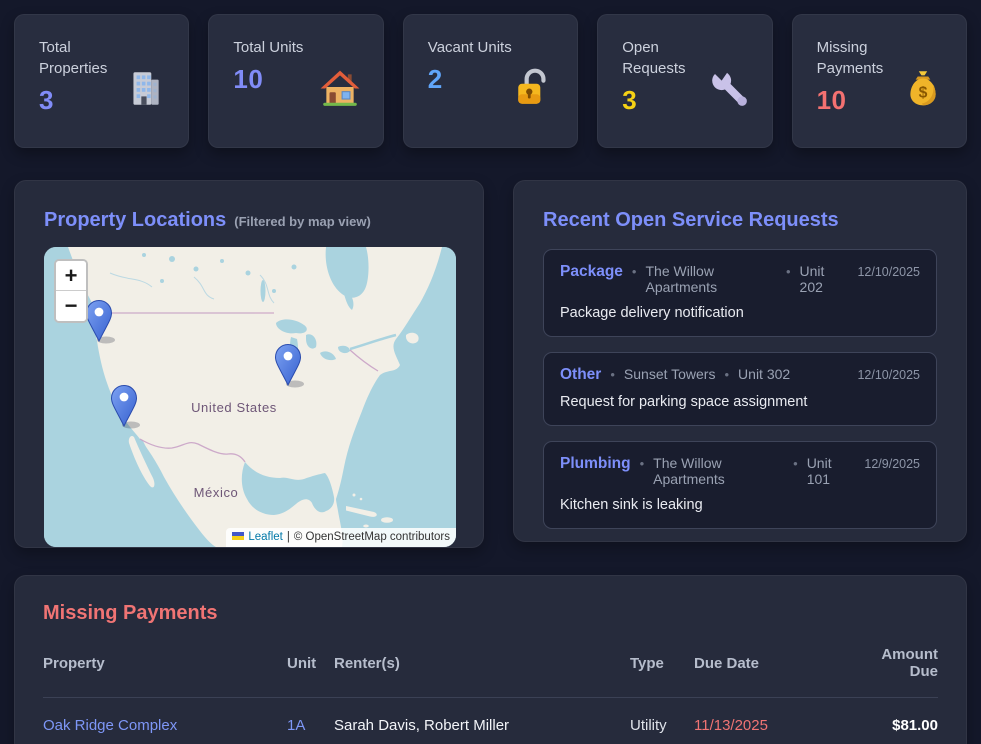 This screenshot has height=744, width=981. Describe the element at coordinates (662, 664) in the screenshot. I see `column-header-type: Type` at that location.